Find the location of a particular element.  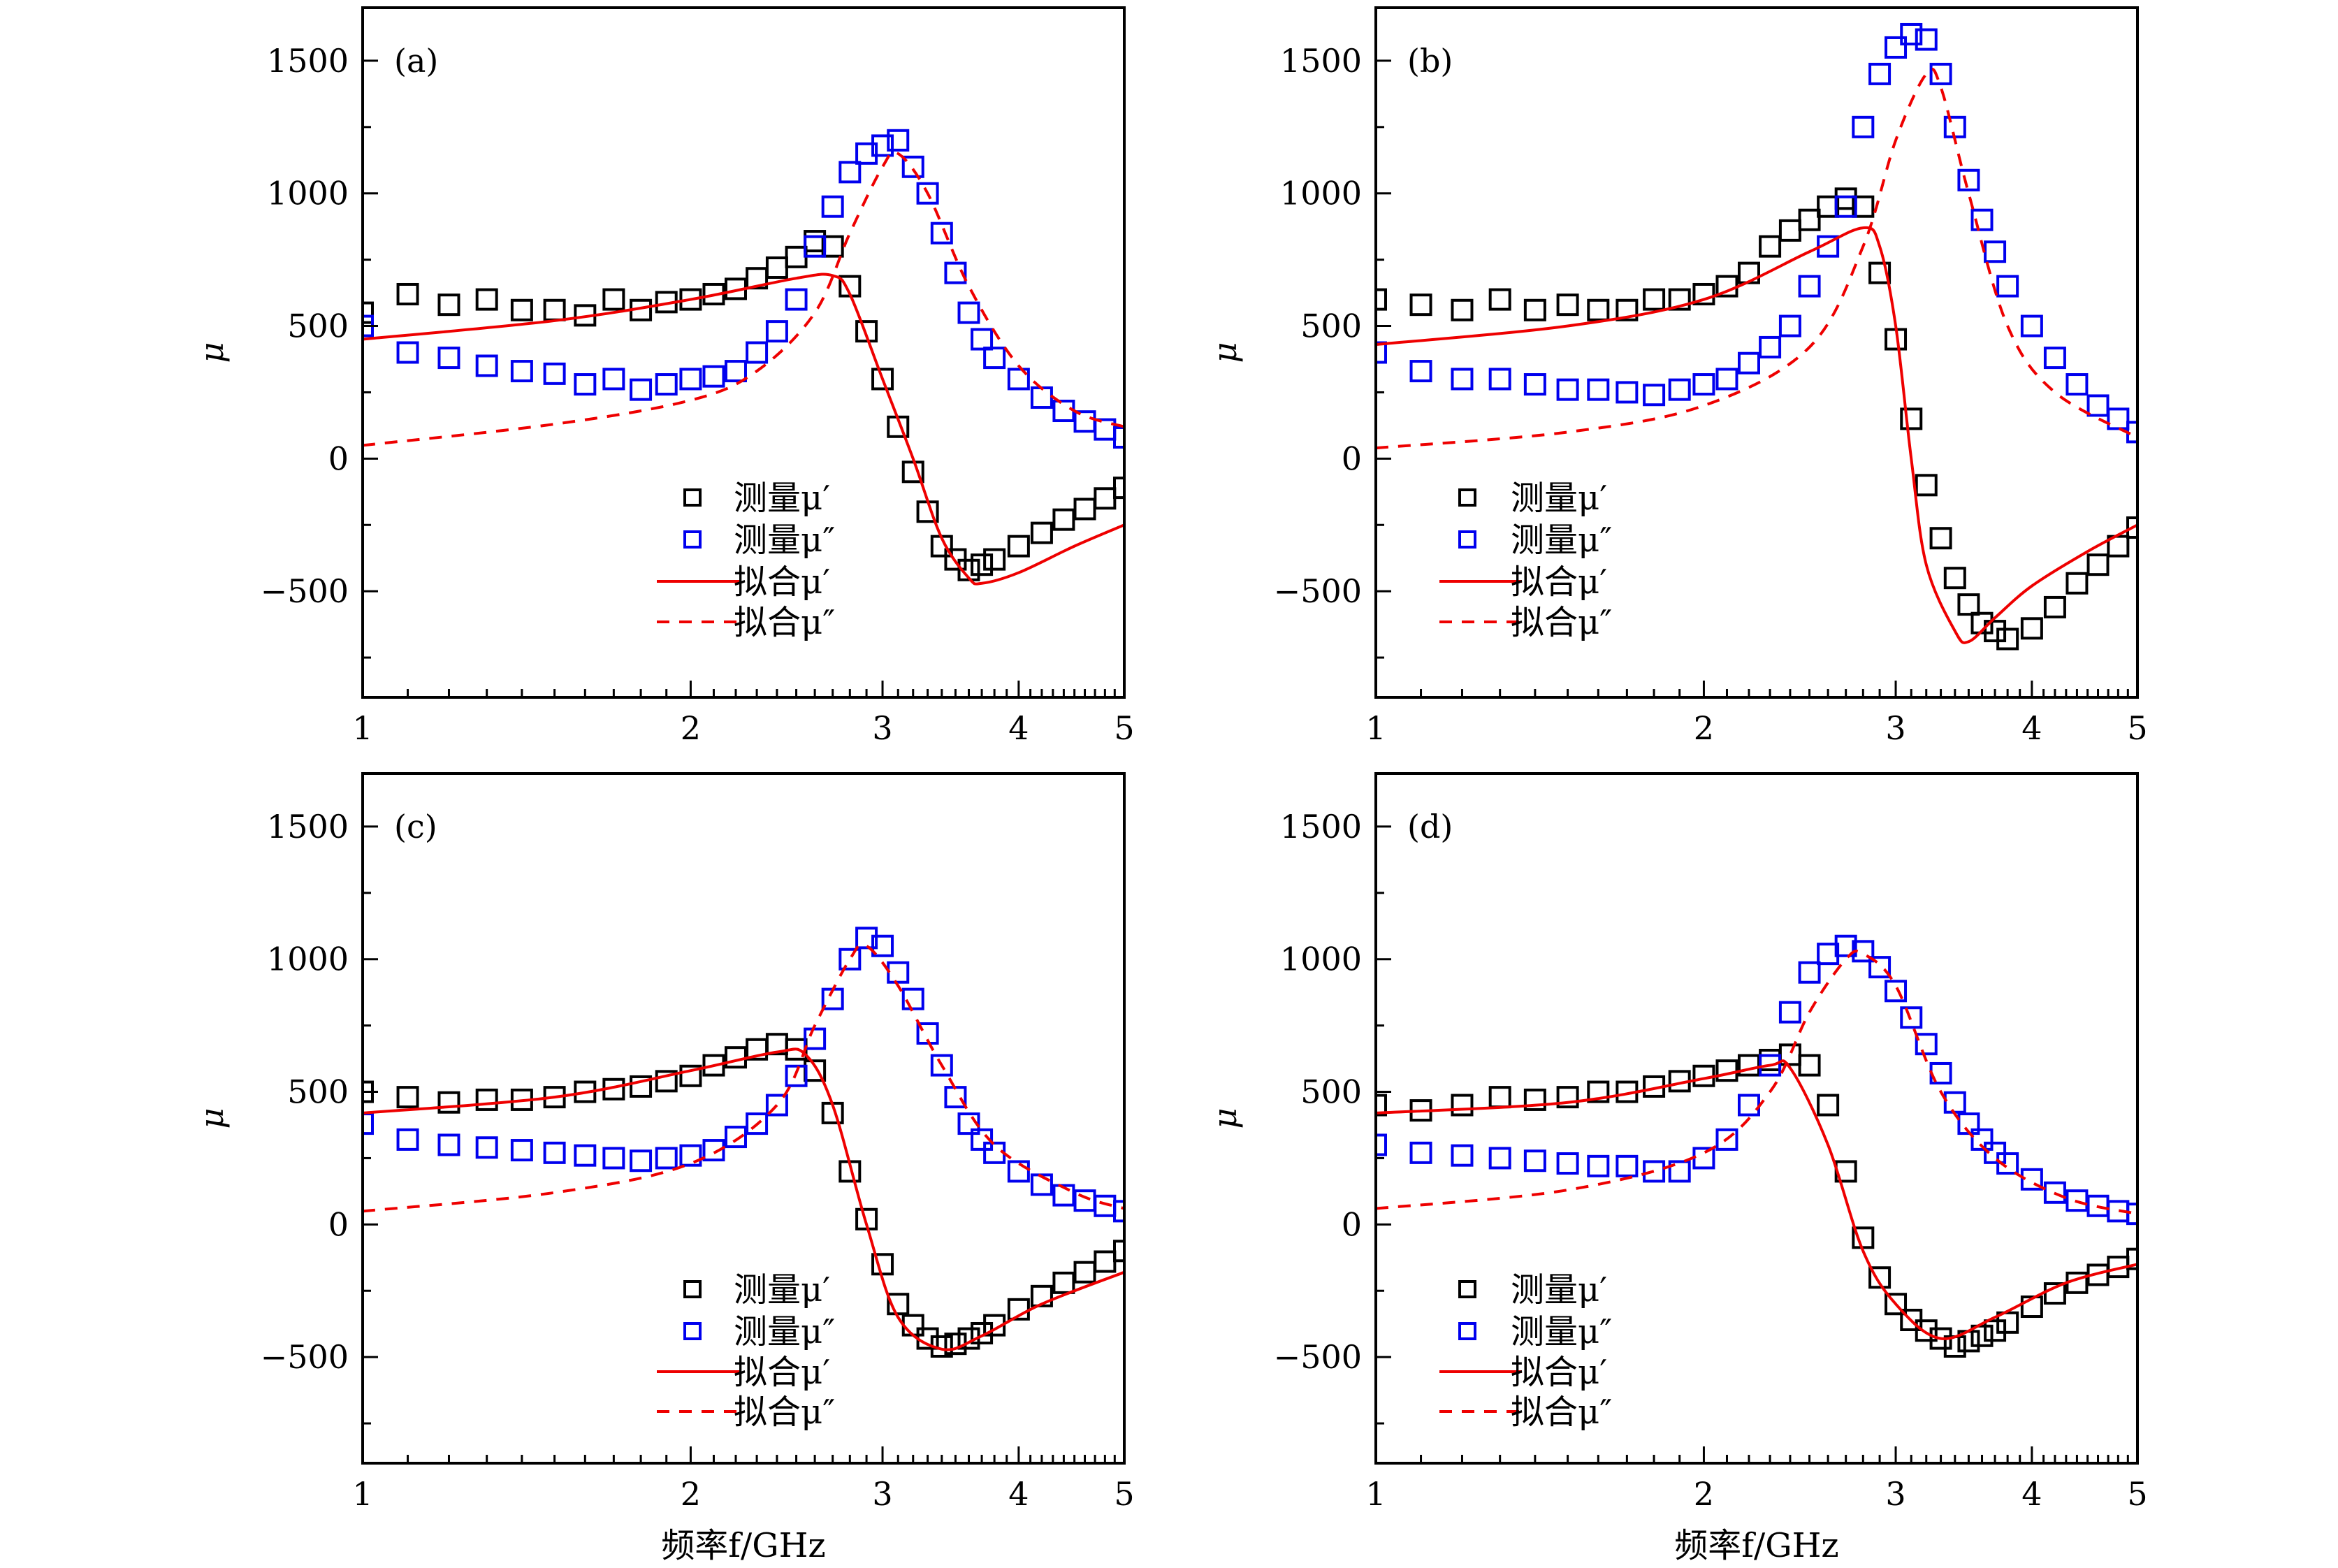

y-tick-label: 1500 is located at coordinates (308, 826).